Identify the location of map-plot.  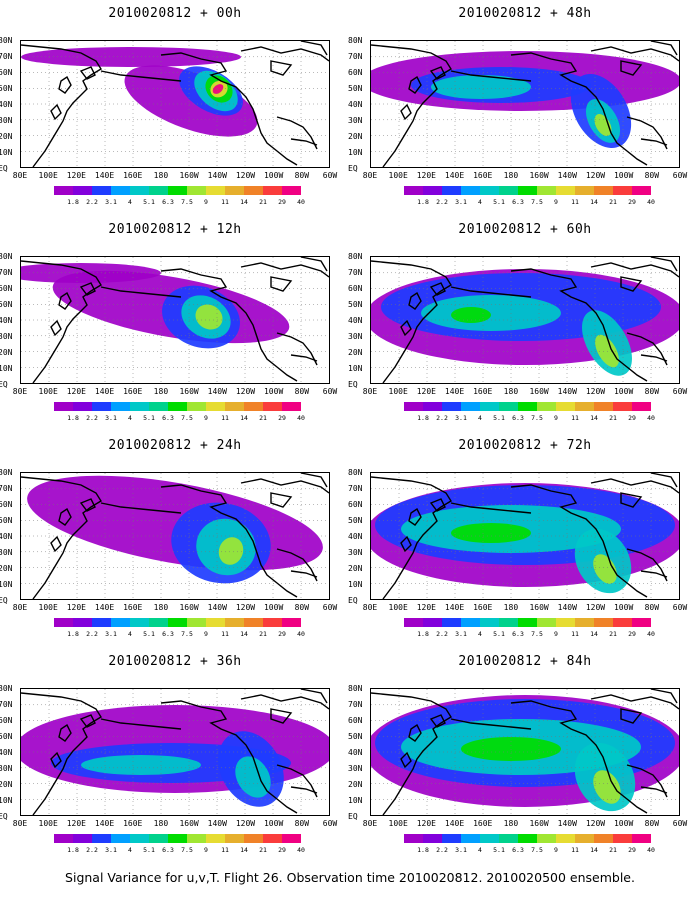
(175, 536).